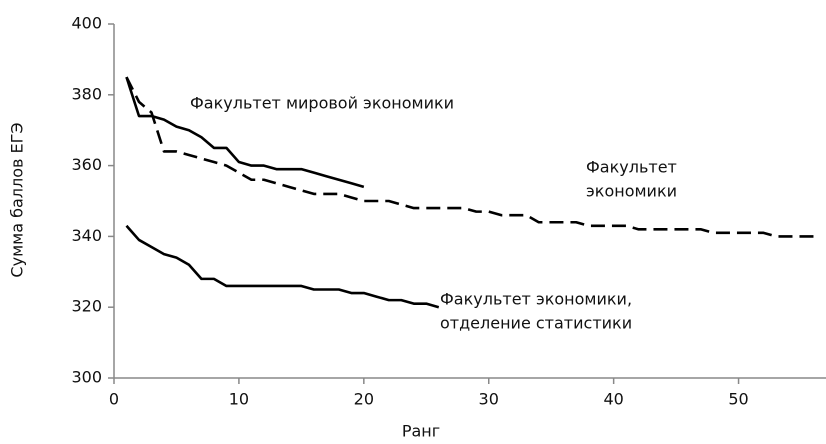 The image size is (826, 444). Describe the element at coordinates (17, 199) in the screenshot. I see `y-axis-label: Сумма баллов ЕГЭ` at that location.